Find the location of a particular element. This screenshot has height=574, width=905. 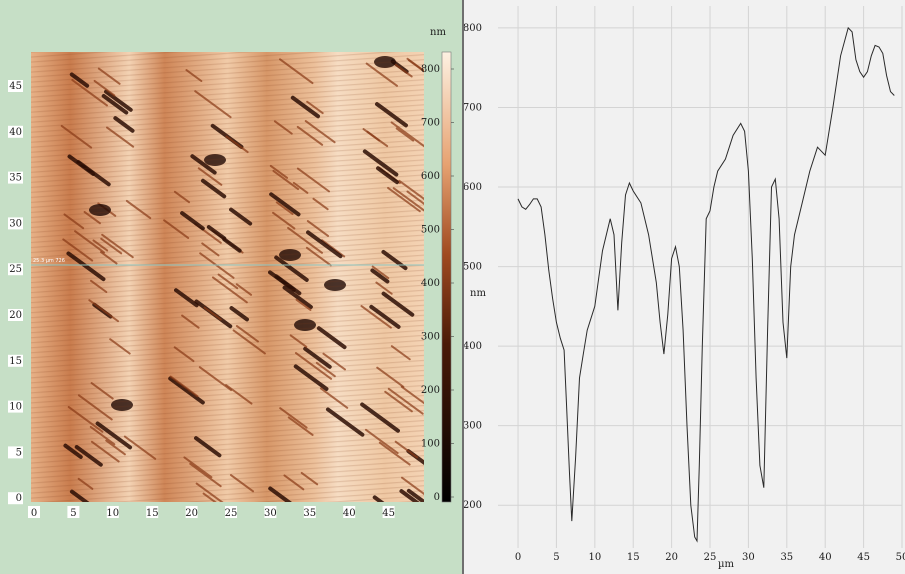

colorbar-tick-label: 400 is located at coordinates (430, 283).